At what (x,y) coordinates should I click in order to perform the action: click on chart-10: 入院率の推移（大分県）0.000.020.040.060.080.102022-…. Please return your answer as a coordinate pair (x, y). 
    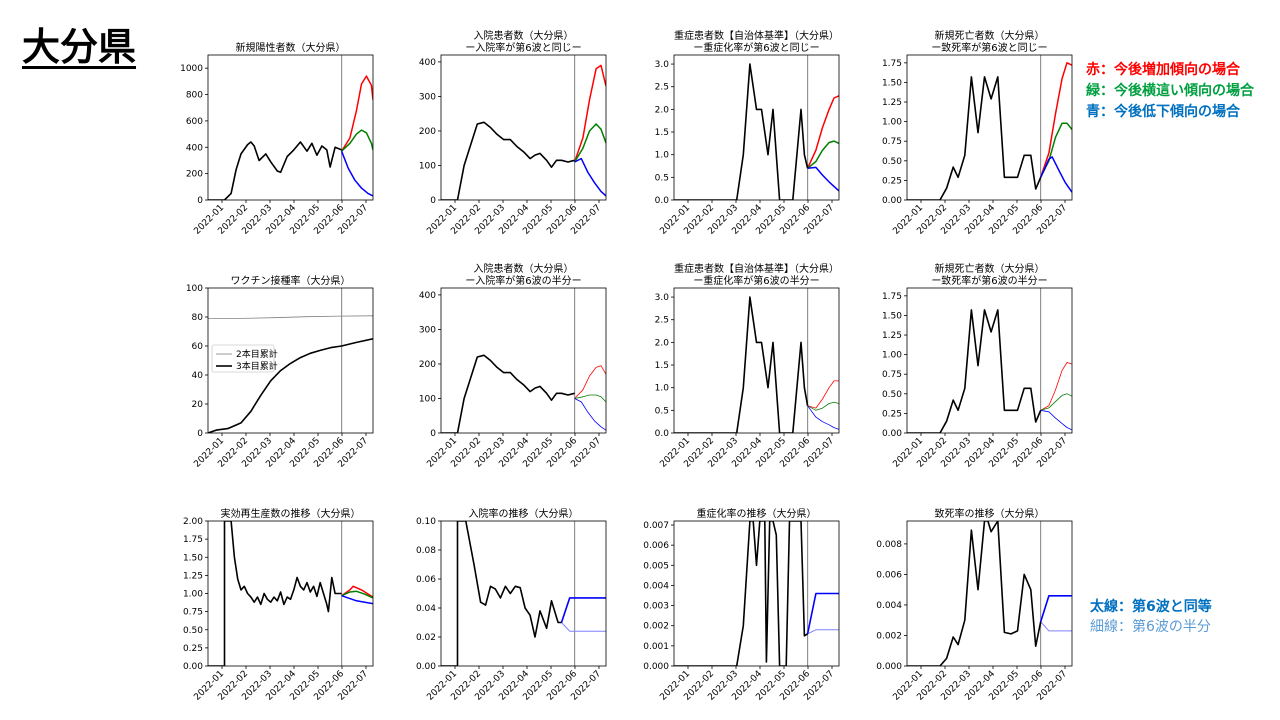
    Looking at the image, I should click on (511, 605).